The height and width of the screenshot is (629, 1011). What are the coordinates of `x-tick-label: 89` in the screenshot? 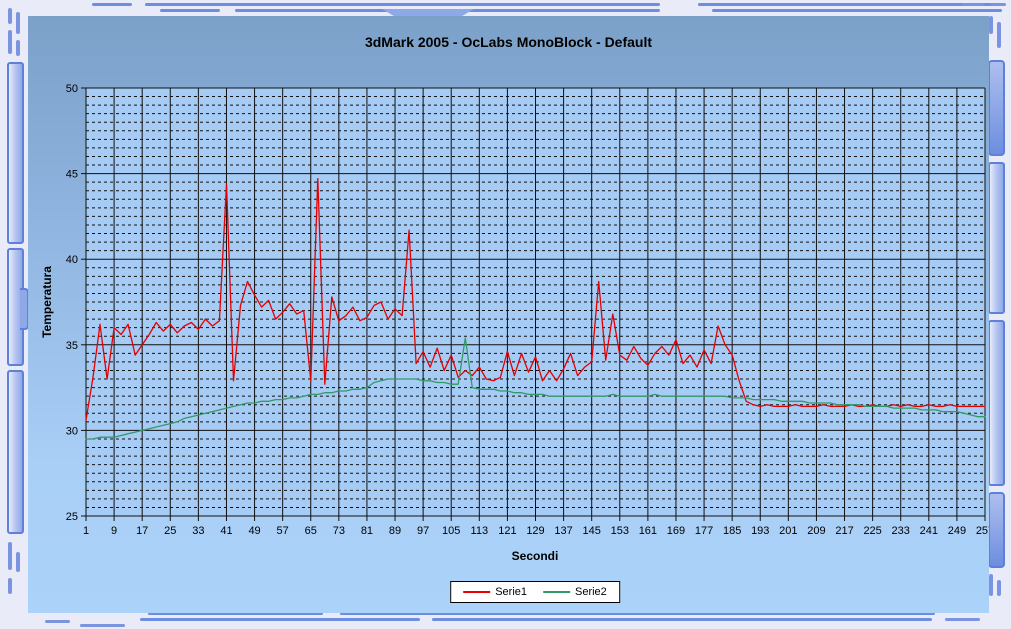 It's located at (395, 531).